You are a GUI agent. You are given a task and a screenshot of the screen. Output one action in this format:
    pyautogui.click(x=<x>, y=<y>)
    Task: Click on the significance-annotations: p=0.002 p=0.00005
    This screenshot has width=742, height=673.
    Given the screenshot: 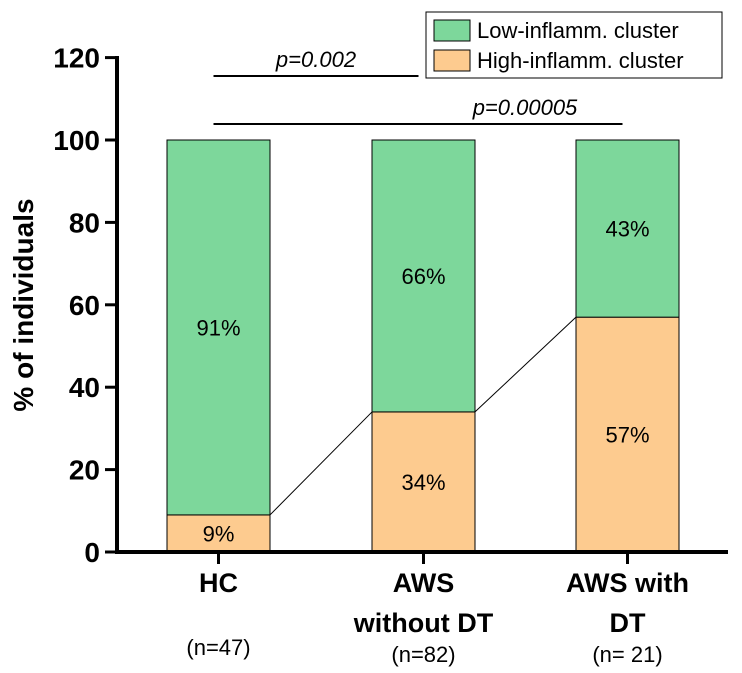 What is the action you would take?
    pyautogui.click(x=418, y=86)
    